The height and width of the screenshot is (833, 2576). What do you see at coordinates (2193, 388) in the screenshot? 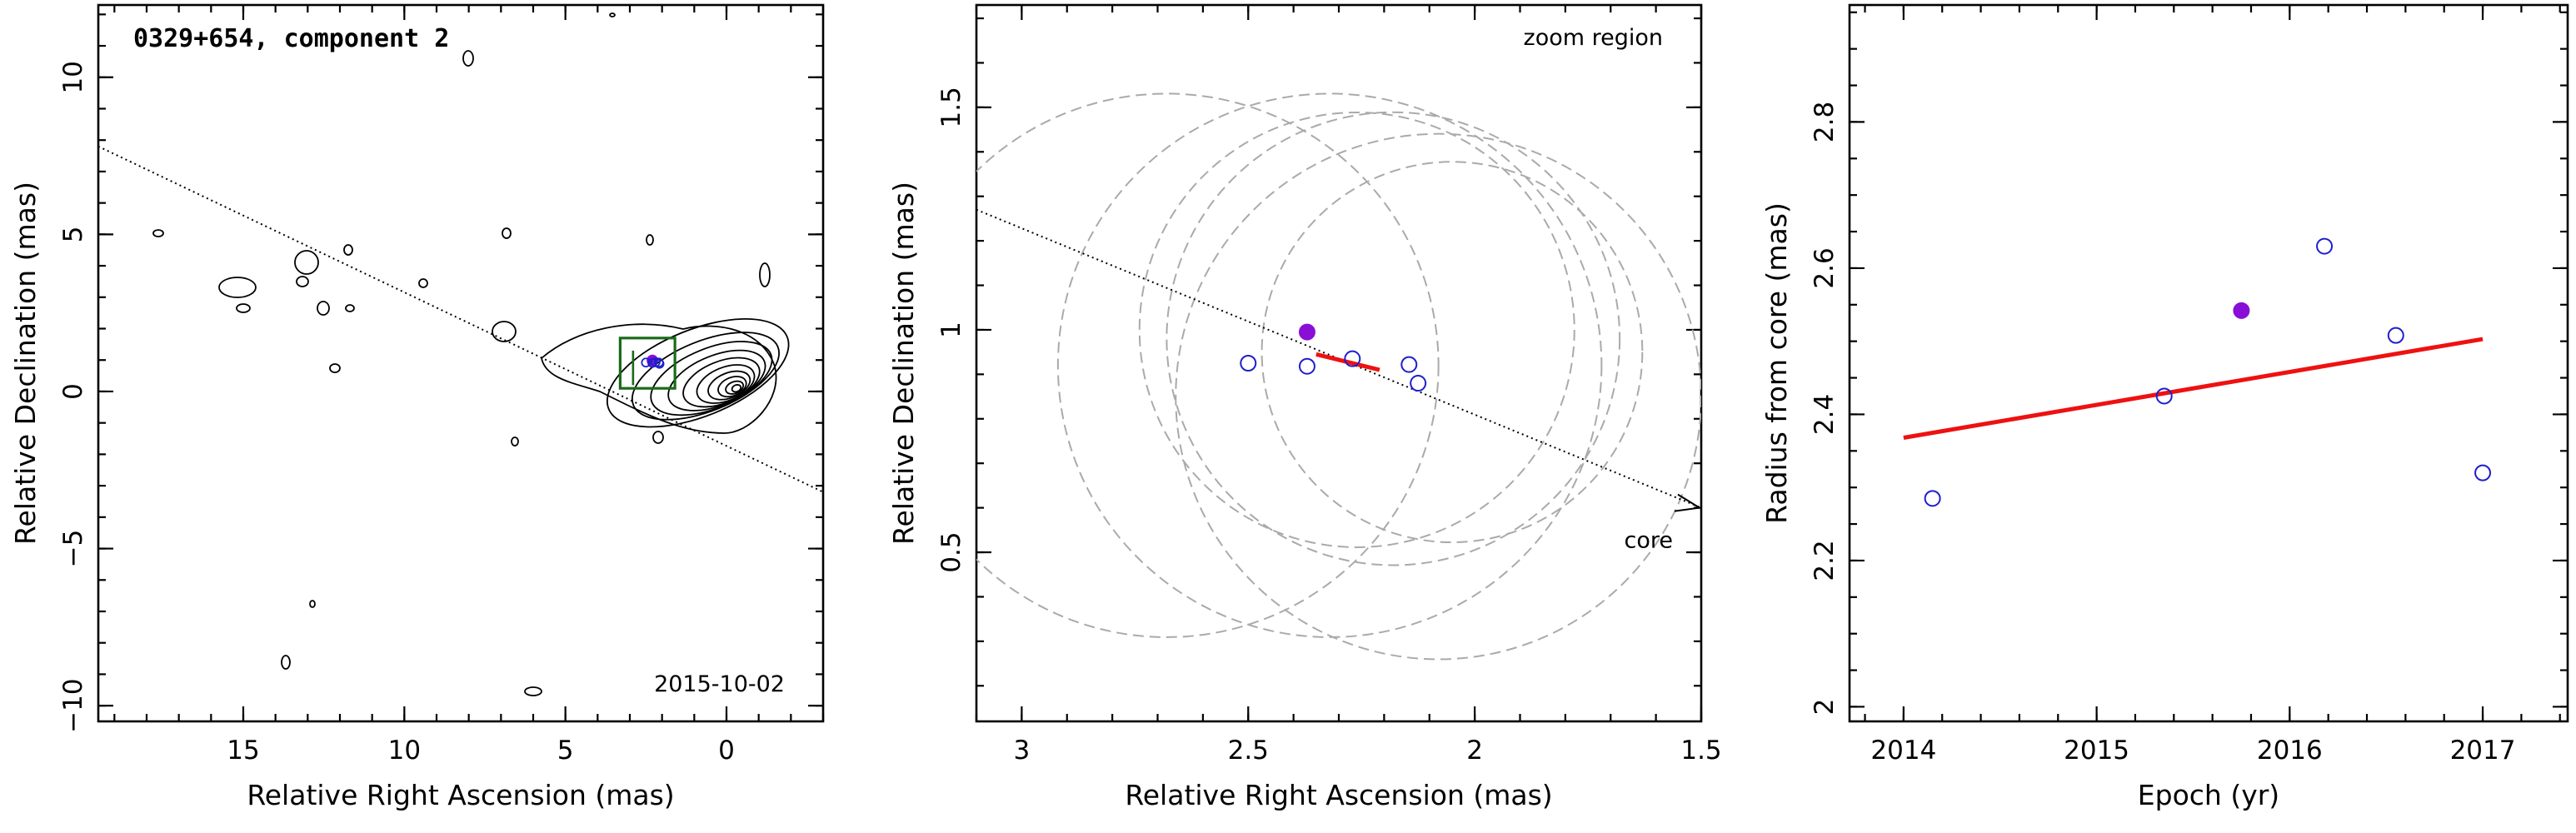
I see `fit-line` at bounding box center [2193, 388].